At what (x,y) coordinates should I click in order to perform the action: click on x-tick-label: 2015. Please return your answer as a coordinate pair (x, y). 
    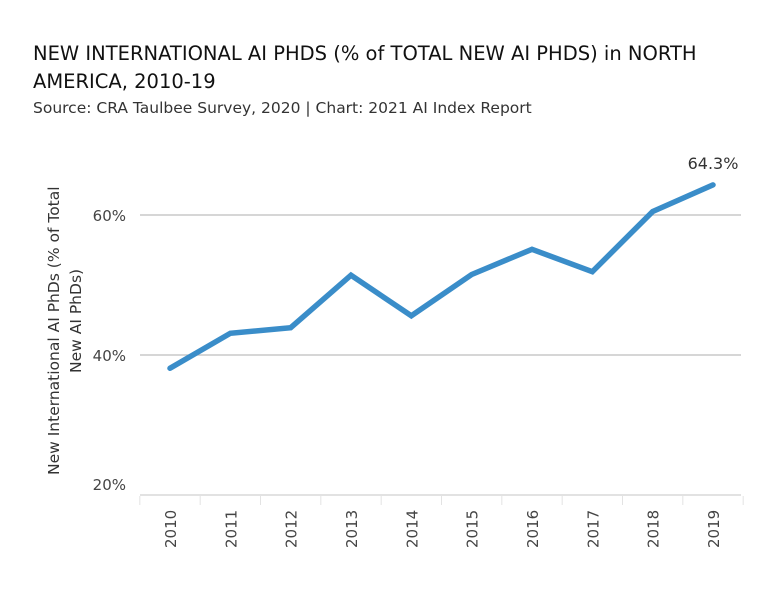
    Looking at the image, I should click on (473, 529).